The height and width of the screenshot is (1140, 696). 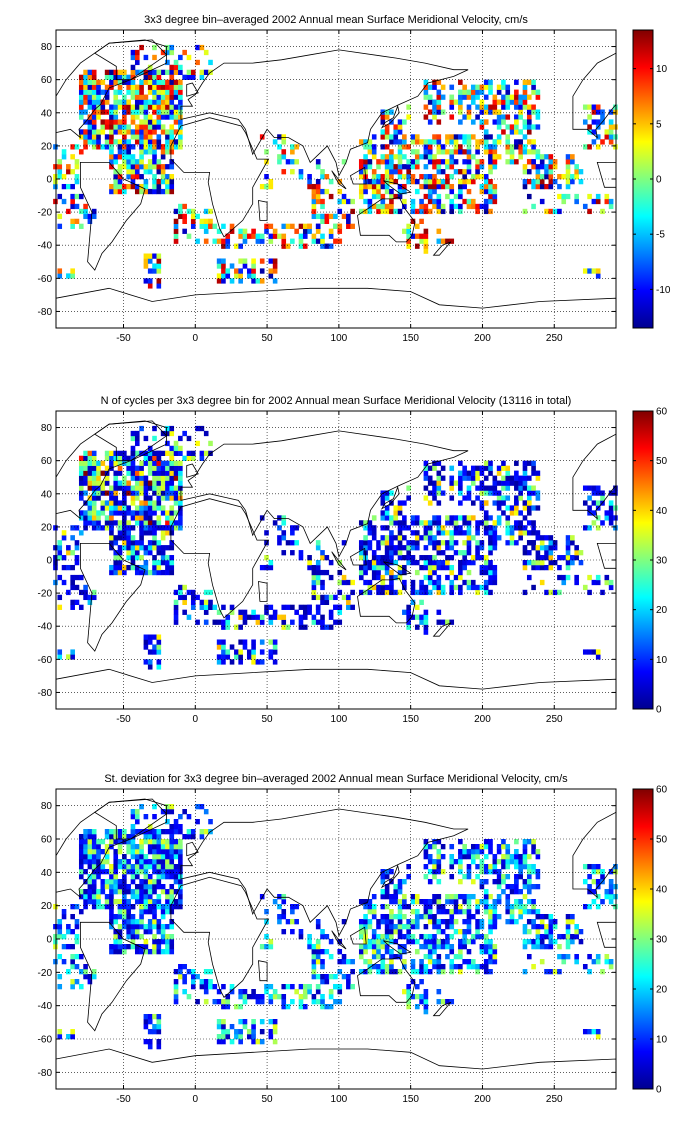 What do you see at coordinates (45, 973) in the screenshot?
I see `y-tick-label: -20` at bounding box center [45, 973].